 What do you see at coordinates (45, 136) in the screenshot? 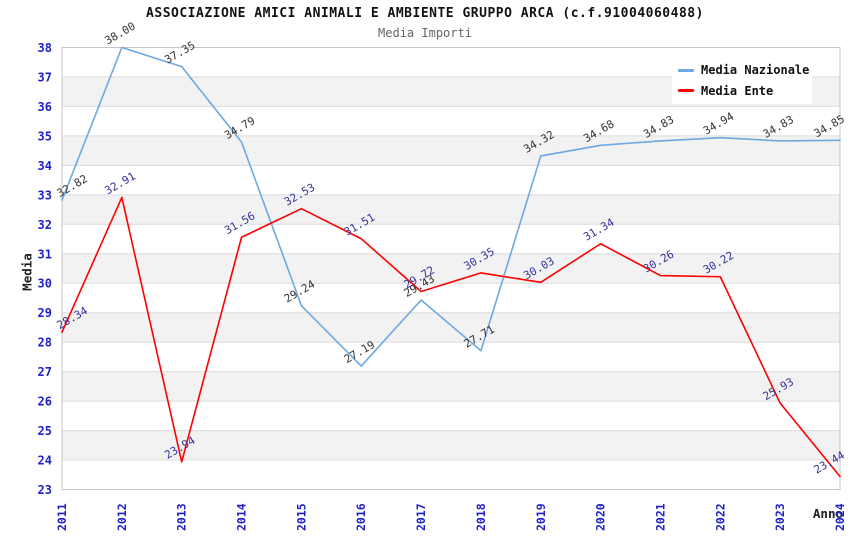
I see `y-tick-label: 35` at bounding box center [45, 136].